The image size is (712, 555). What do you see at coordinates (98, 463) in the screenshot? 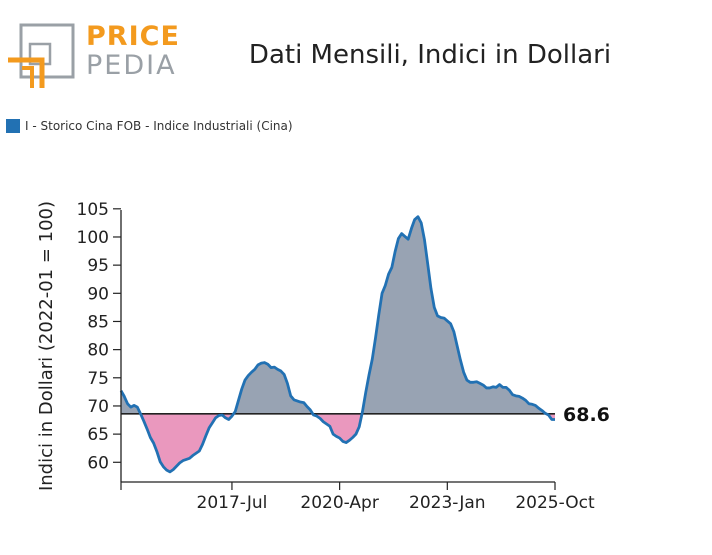
I see `y-tick-label-60: 60` at bounding box center [98, 463].